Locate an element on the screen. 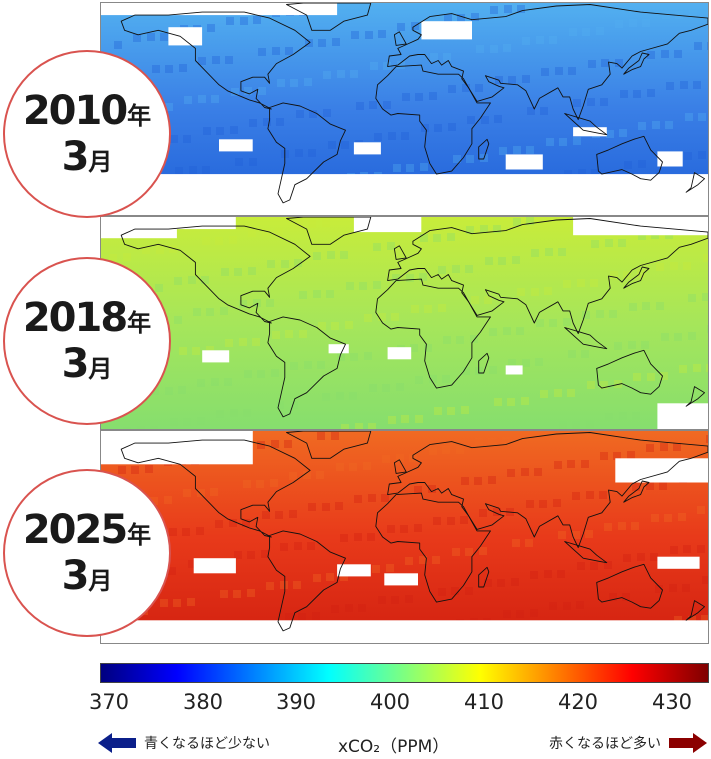 The image size is (711, 759). year-badge-2018: 2018 年 3 月 is located at coordinates (87, 341).